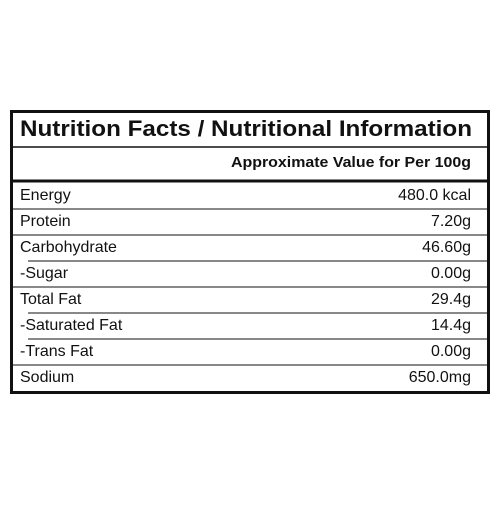 This screenshot has height=505, width=500. I want to click on row-value: 29.4g, so click(451, 299).